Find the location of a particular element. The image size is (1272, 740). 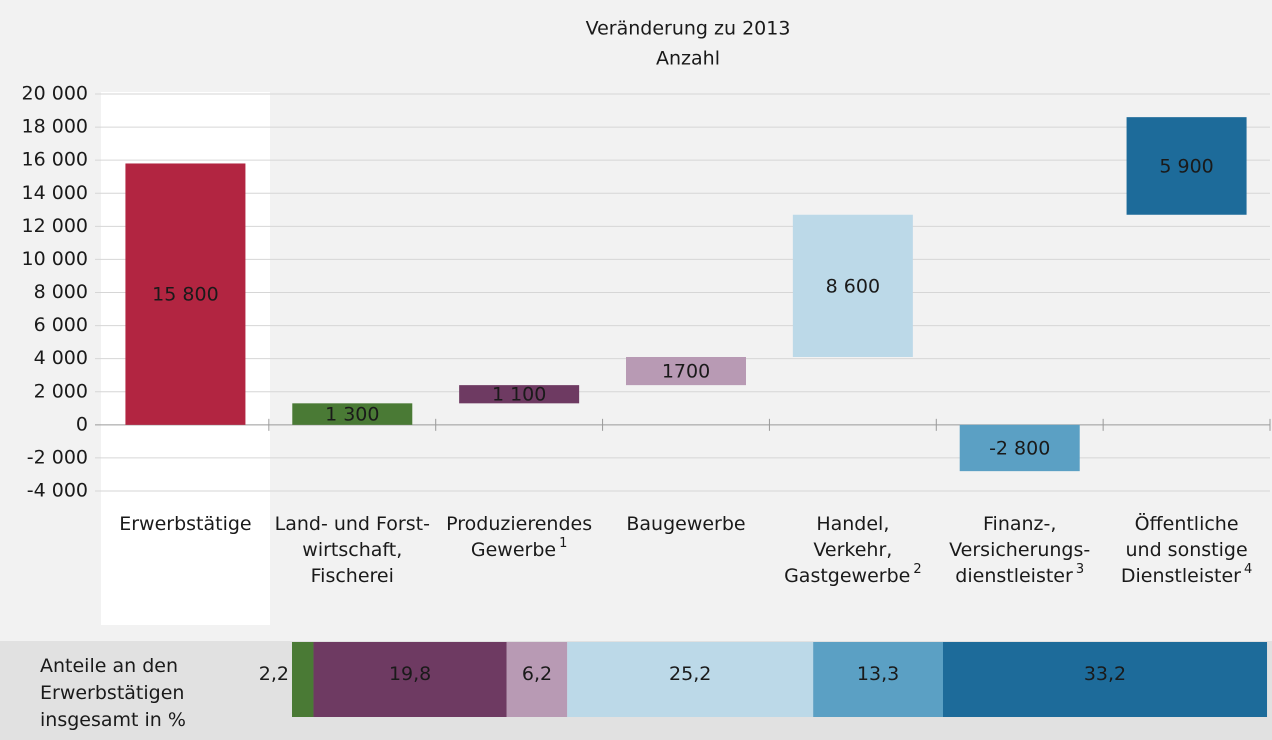

y-tick-label: 4 000 is located at coordinates (61, 358).